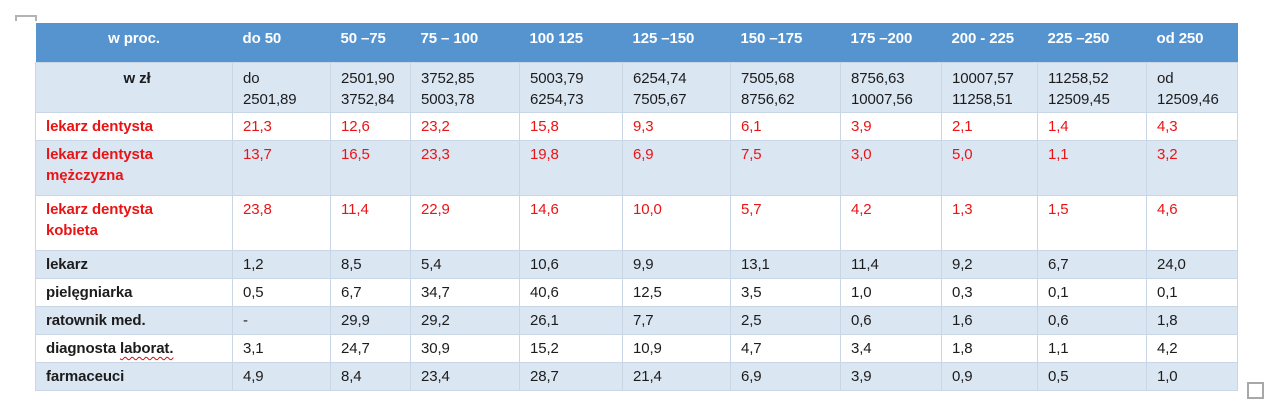 This screenshot has height=413, width=1280. I want to click on col-header: 200 - 225, so click(989, 43).